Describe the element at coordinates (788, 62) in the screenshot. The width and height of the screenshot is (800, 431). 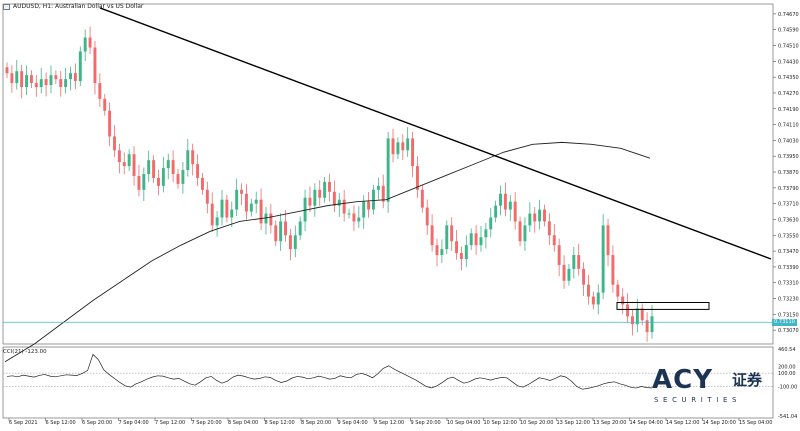
I see `price-tick-label: 0.74430` at that location.